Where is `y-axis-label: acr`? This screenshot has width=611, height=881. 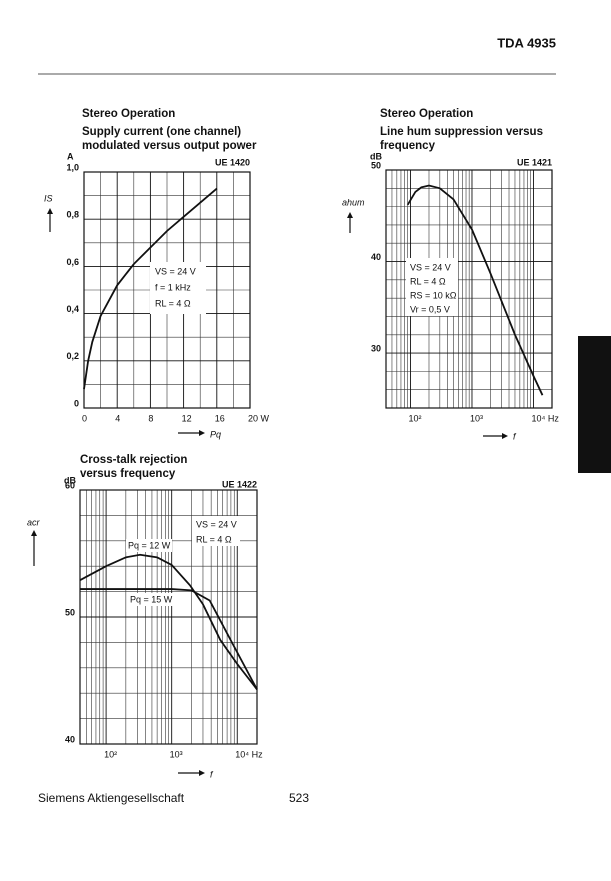
y-axis-label: acr is located at coordinates (34, 522).